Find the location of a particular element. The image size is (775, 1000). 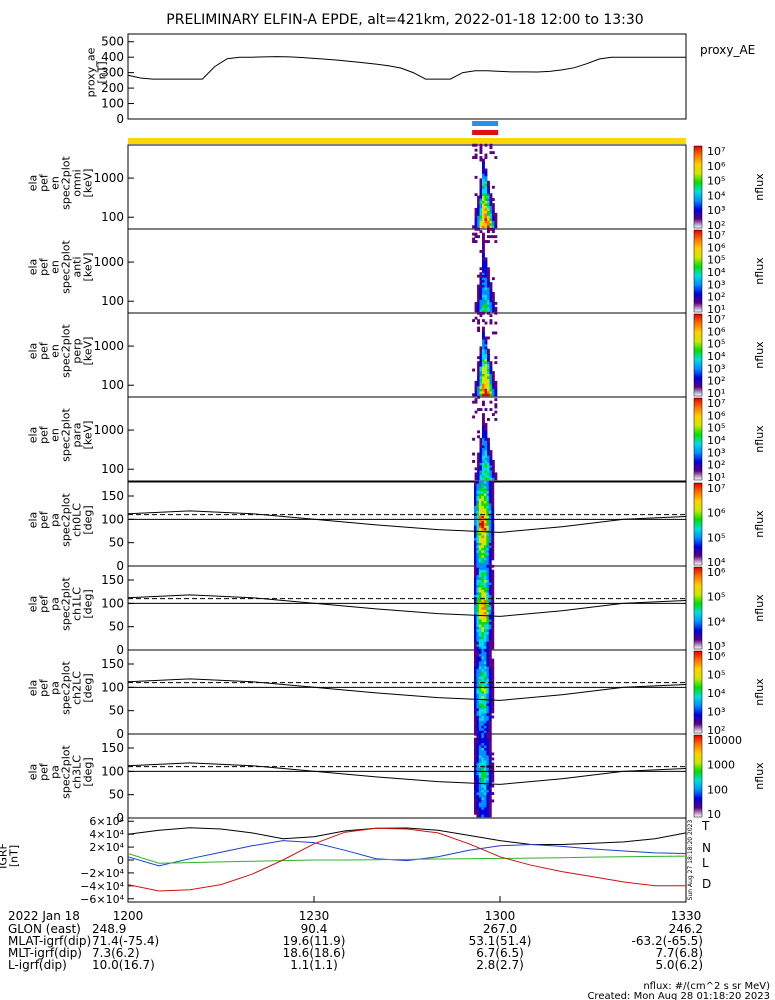

y-axis-label-line: [deg] is located at coordinates (88, 771).